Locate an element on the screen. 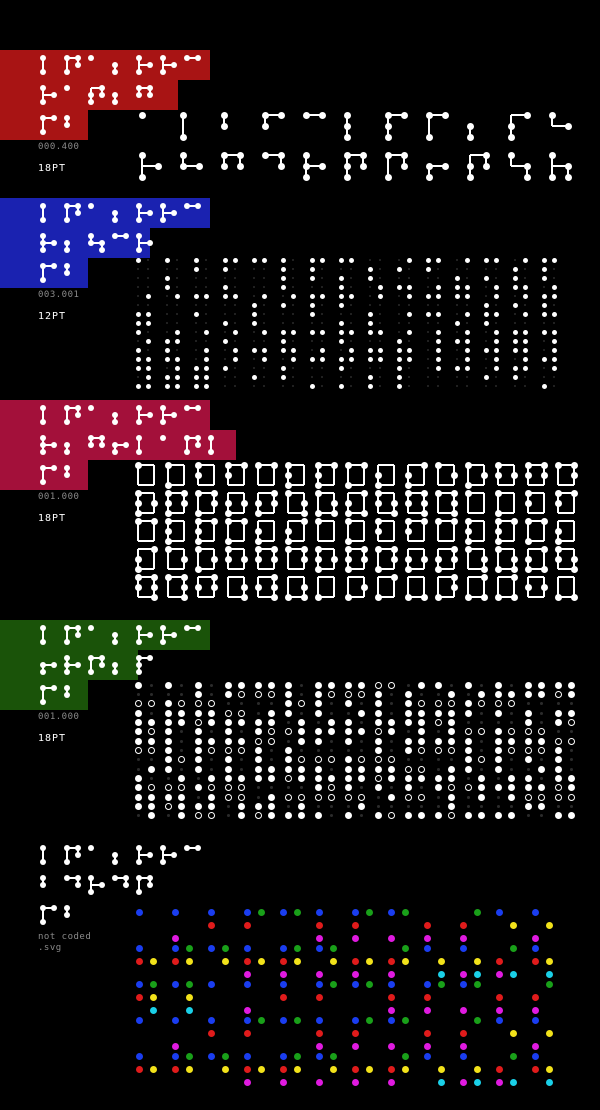 The image size is (600, 1110). specimen-point-size: 18PT is located at coordinates (52, 518).